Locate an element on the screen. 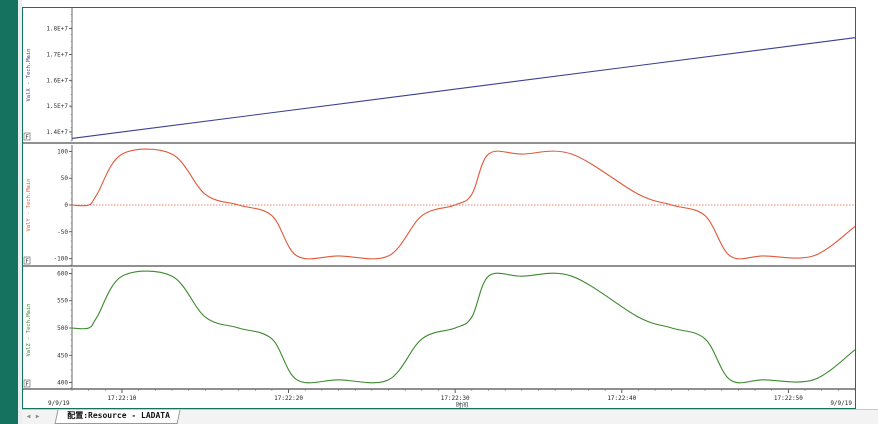  y-tick-label: 1.8E+7 is located at coordinates (57, 29).